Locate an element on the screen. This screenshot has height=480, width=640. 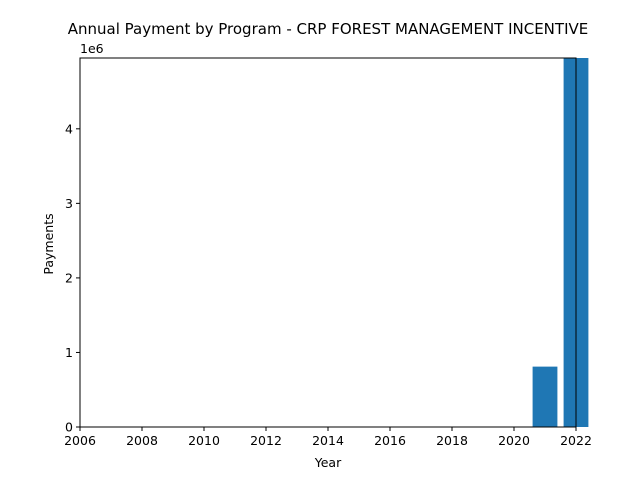
x-tick-label: 2020 is located at coordinates (514, 440).